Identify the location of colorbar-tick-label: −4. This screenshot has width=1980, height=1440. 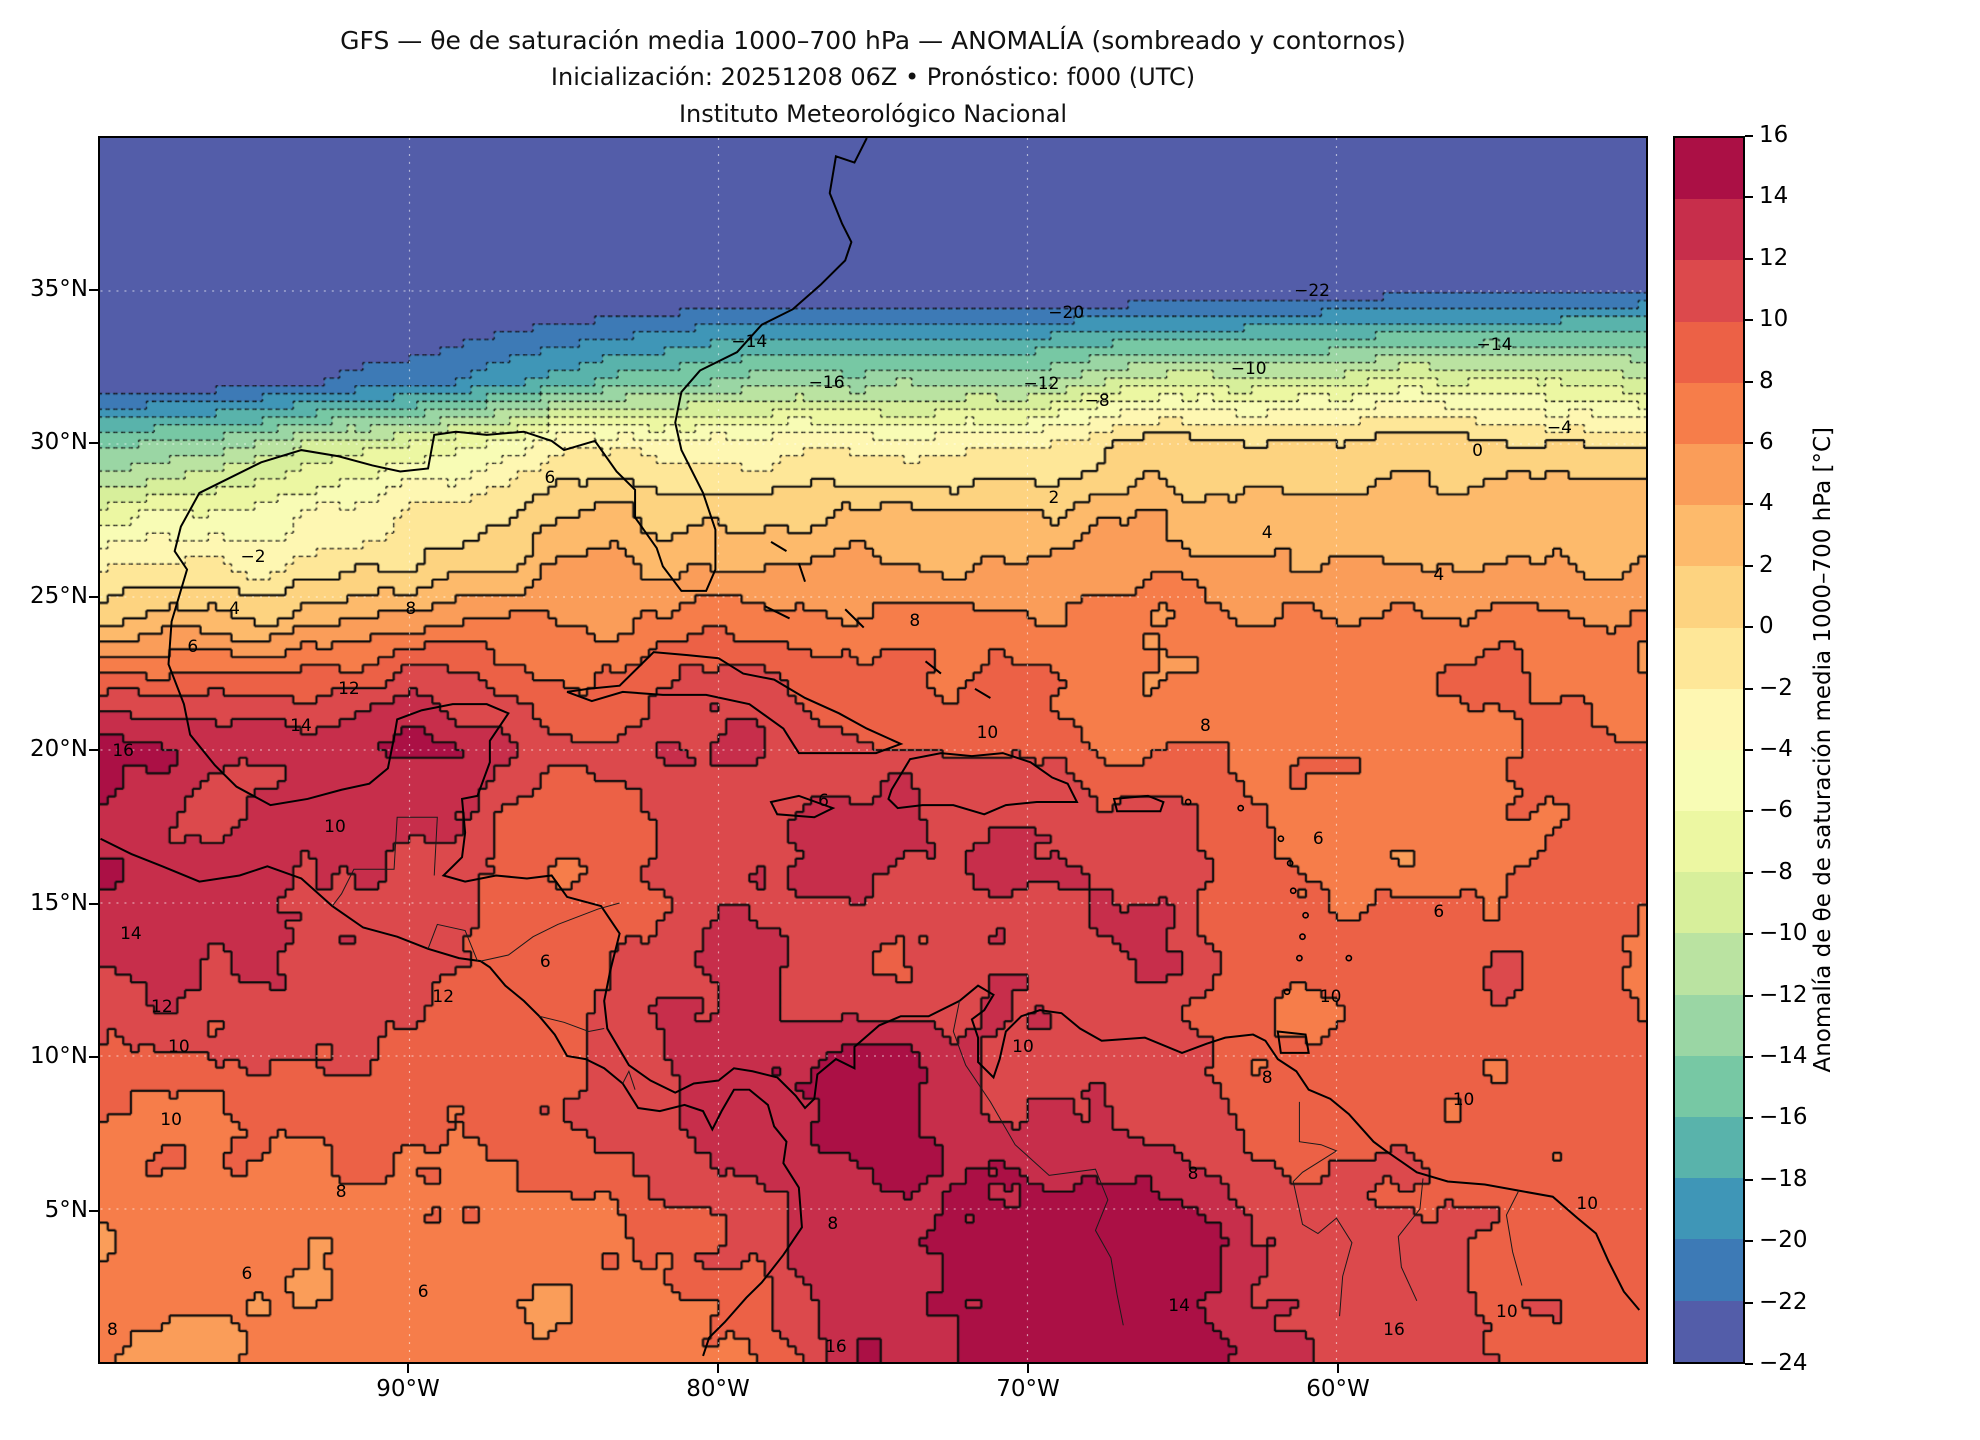
(1776, 749).